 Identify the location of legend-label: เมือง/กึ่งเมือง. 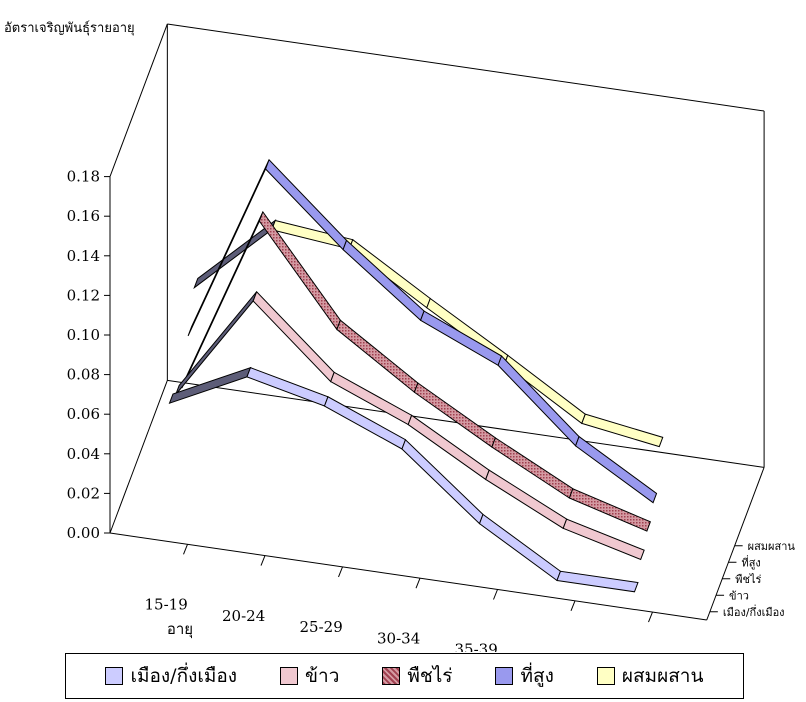
(184, 676).